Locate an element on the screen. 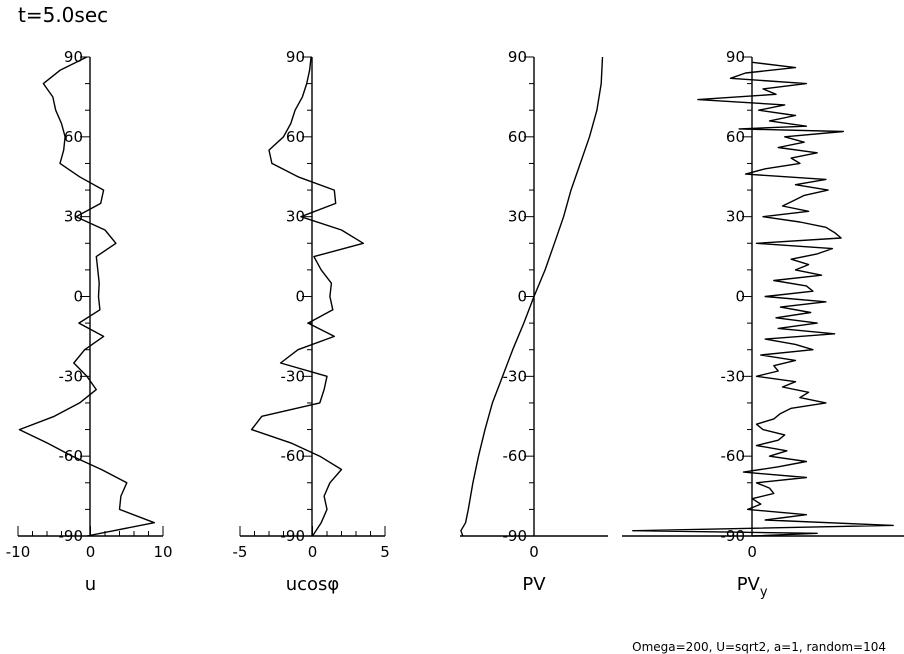 The height and width of the screenshot is (654, 904). parameter-footnote: Omega=200, U=sqrt2, a=1, random=104 is located at coordinates (759, 647).